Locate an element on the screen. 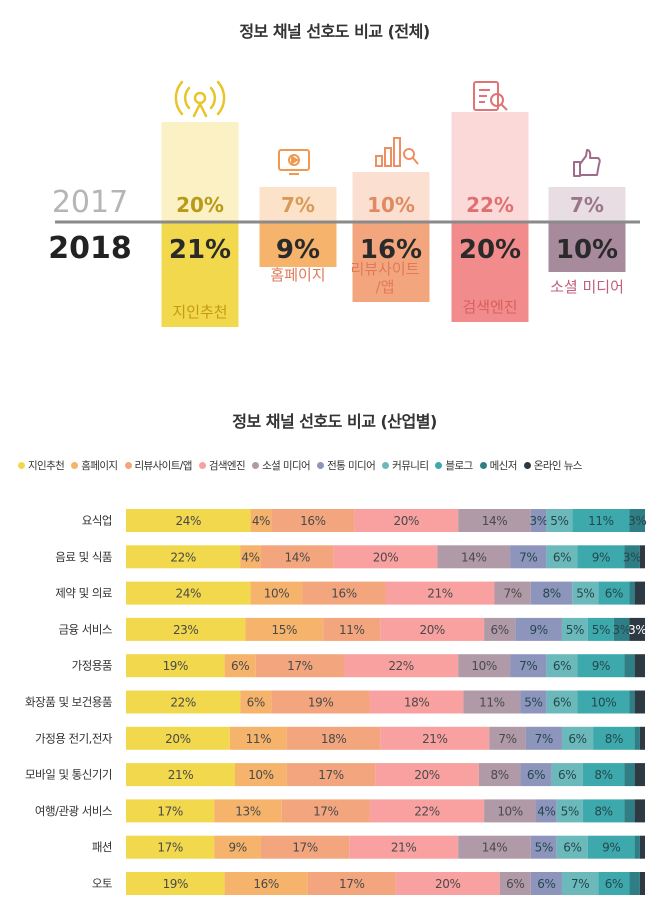  segment-value-label: 19% is located at coordinates (175, 884).